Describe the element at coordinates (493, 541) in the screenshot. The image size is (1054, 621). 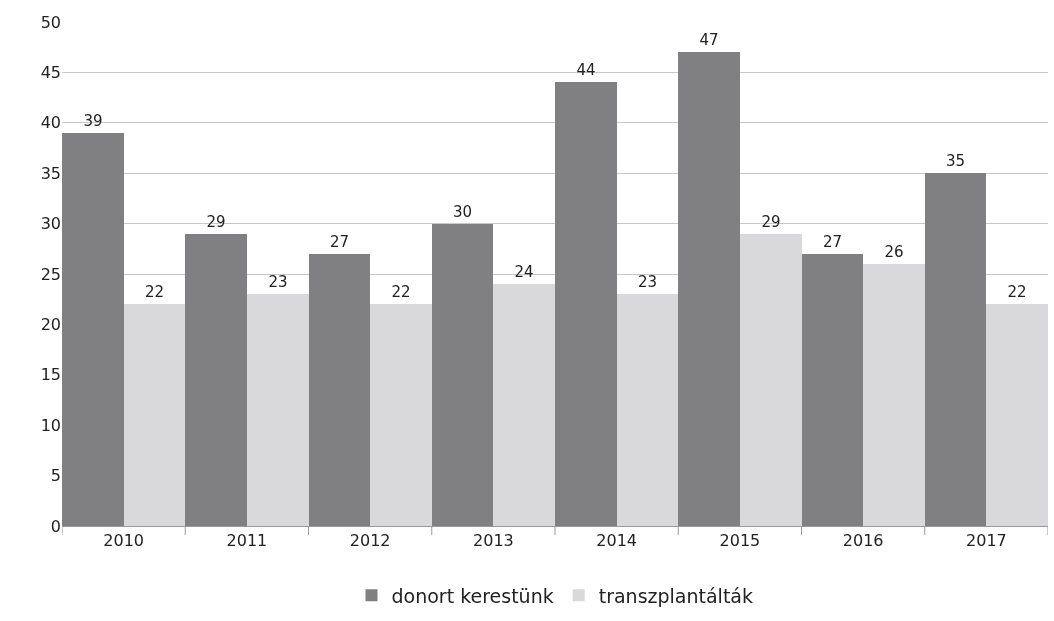
I see `x-tick-label: 2013` at that location.